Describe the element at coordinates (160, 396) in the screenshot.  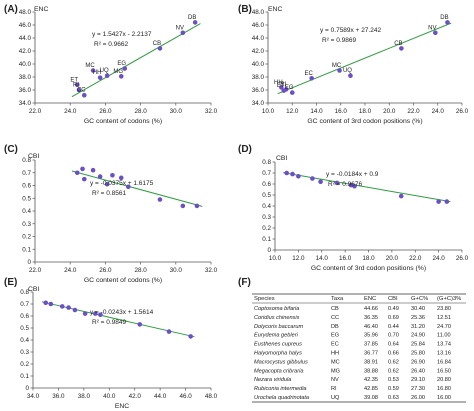
I see `x-tick-label: 44.0` at that location.